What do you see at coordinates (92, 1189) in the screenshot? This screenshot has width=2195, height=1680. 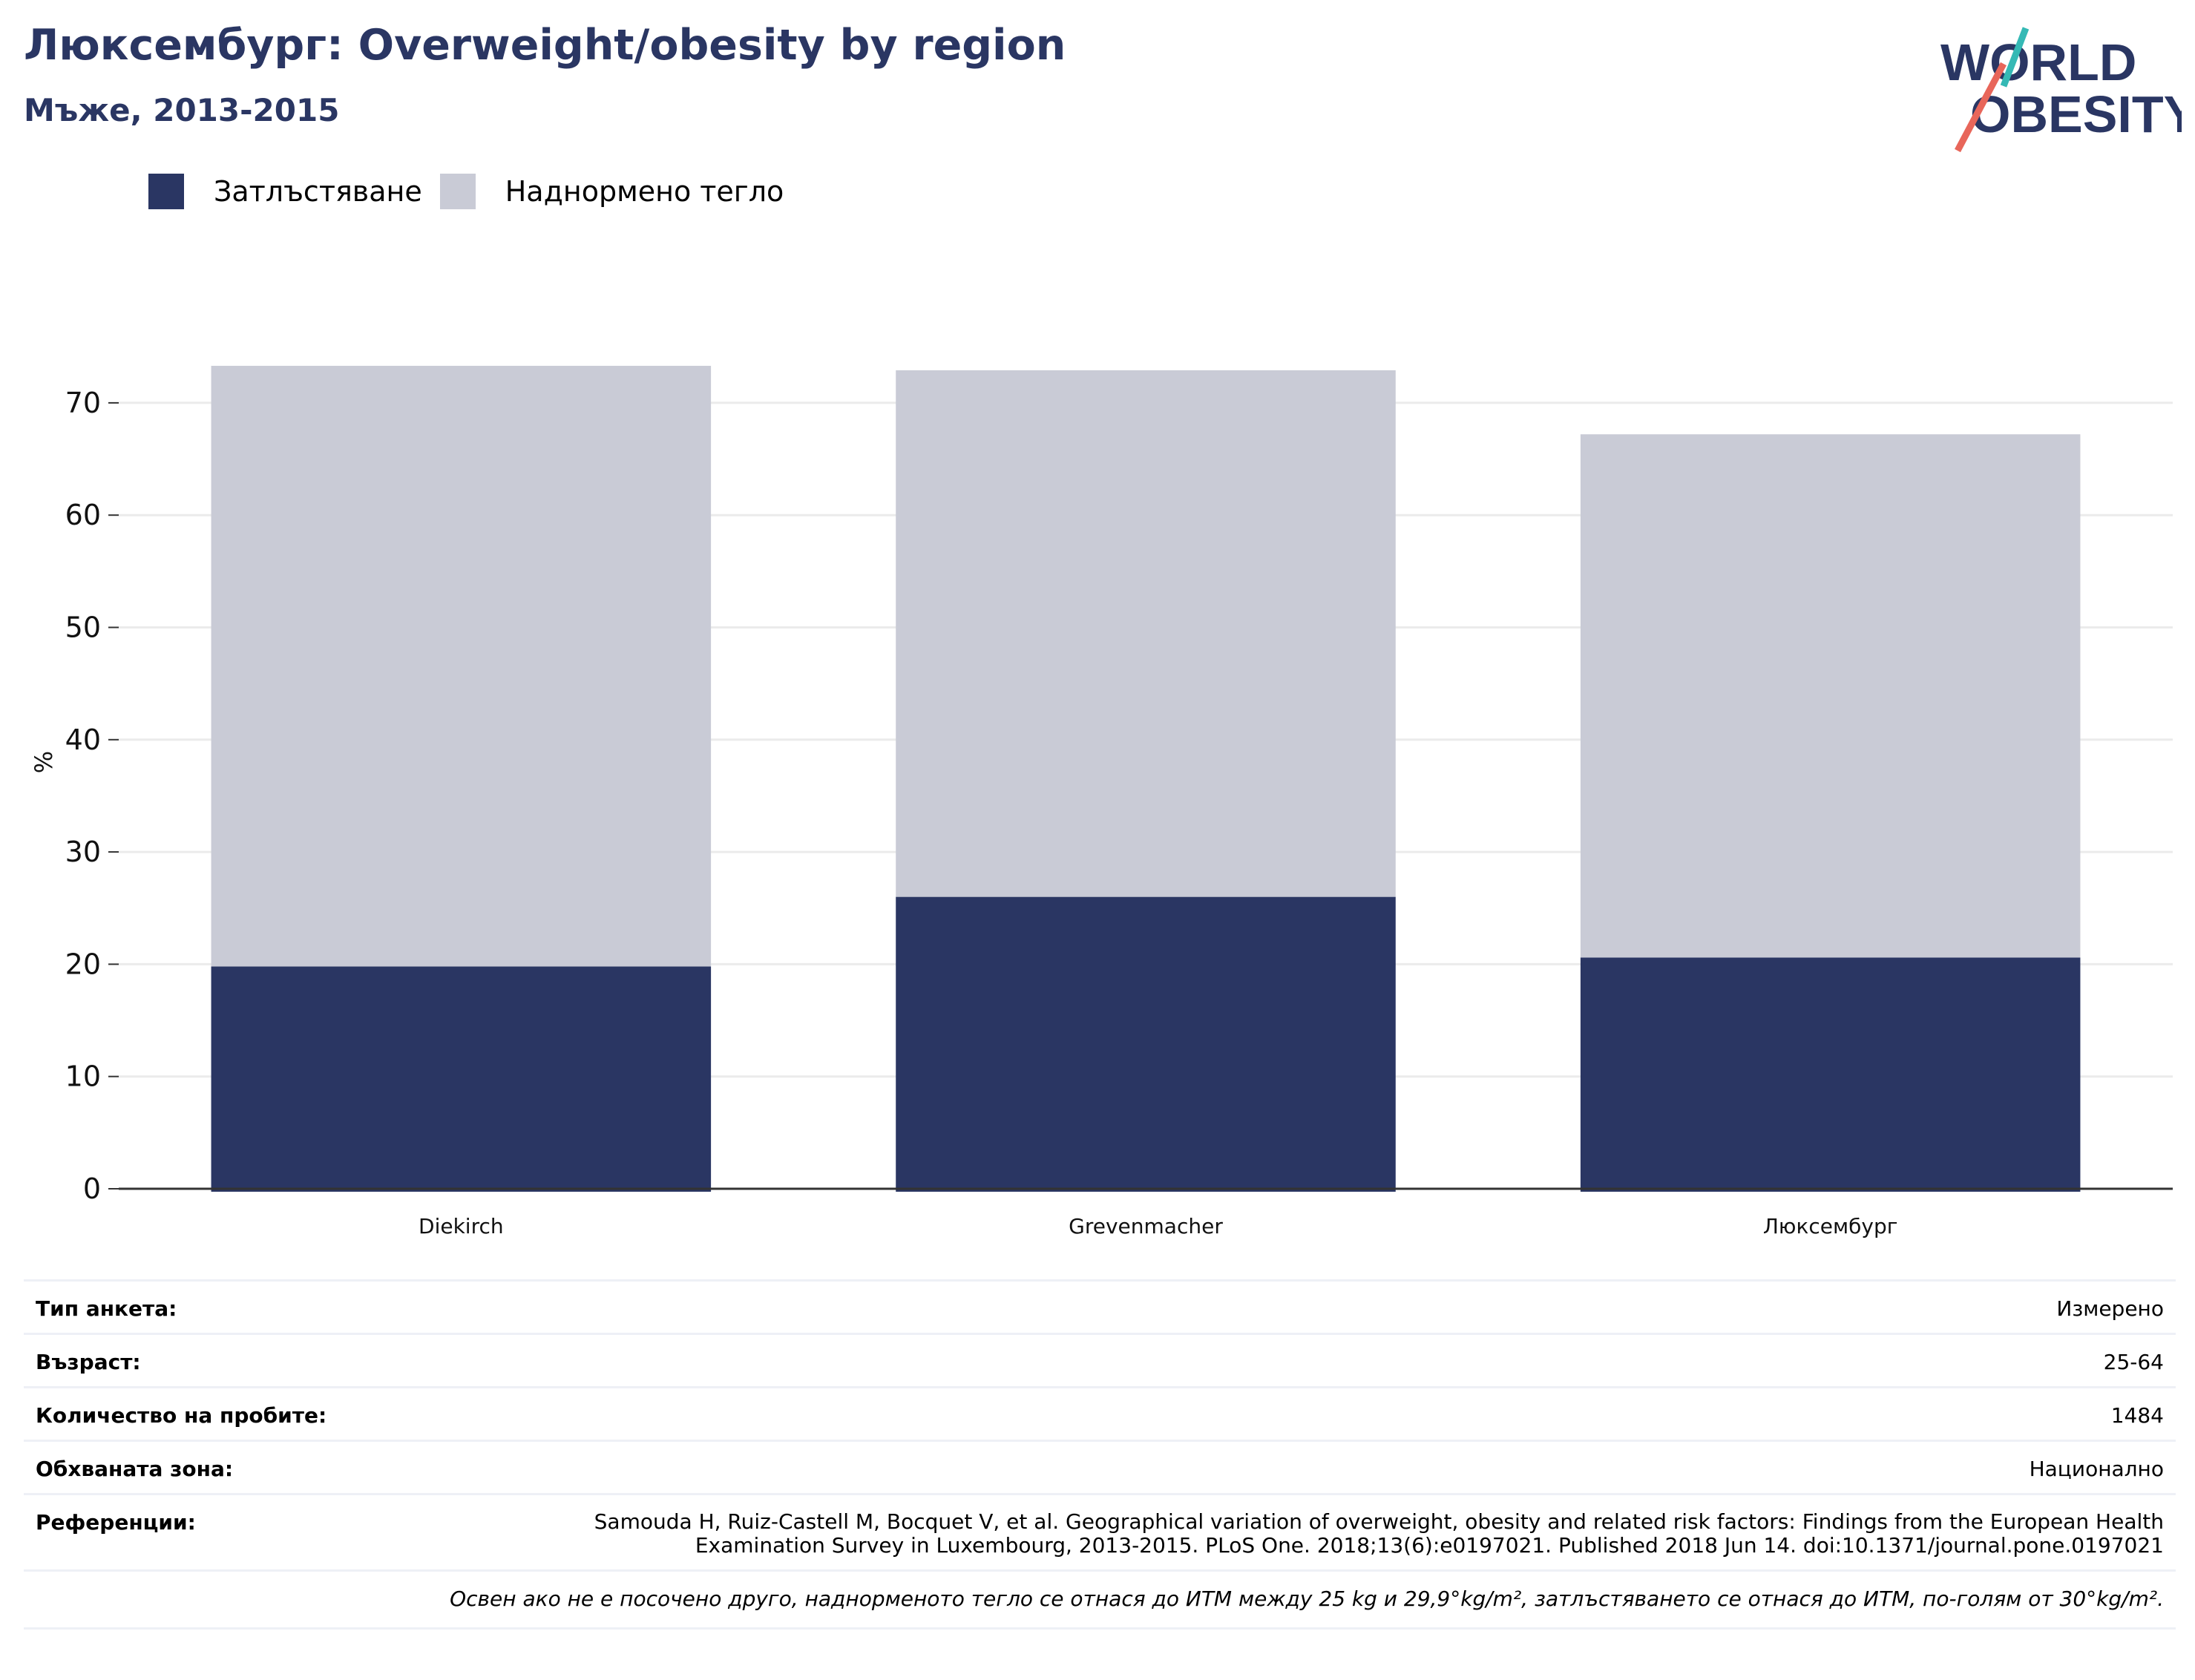 I see `y-tick-label: 0` at bounding box center [92, 1189].